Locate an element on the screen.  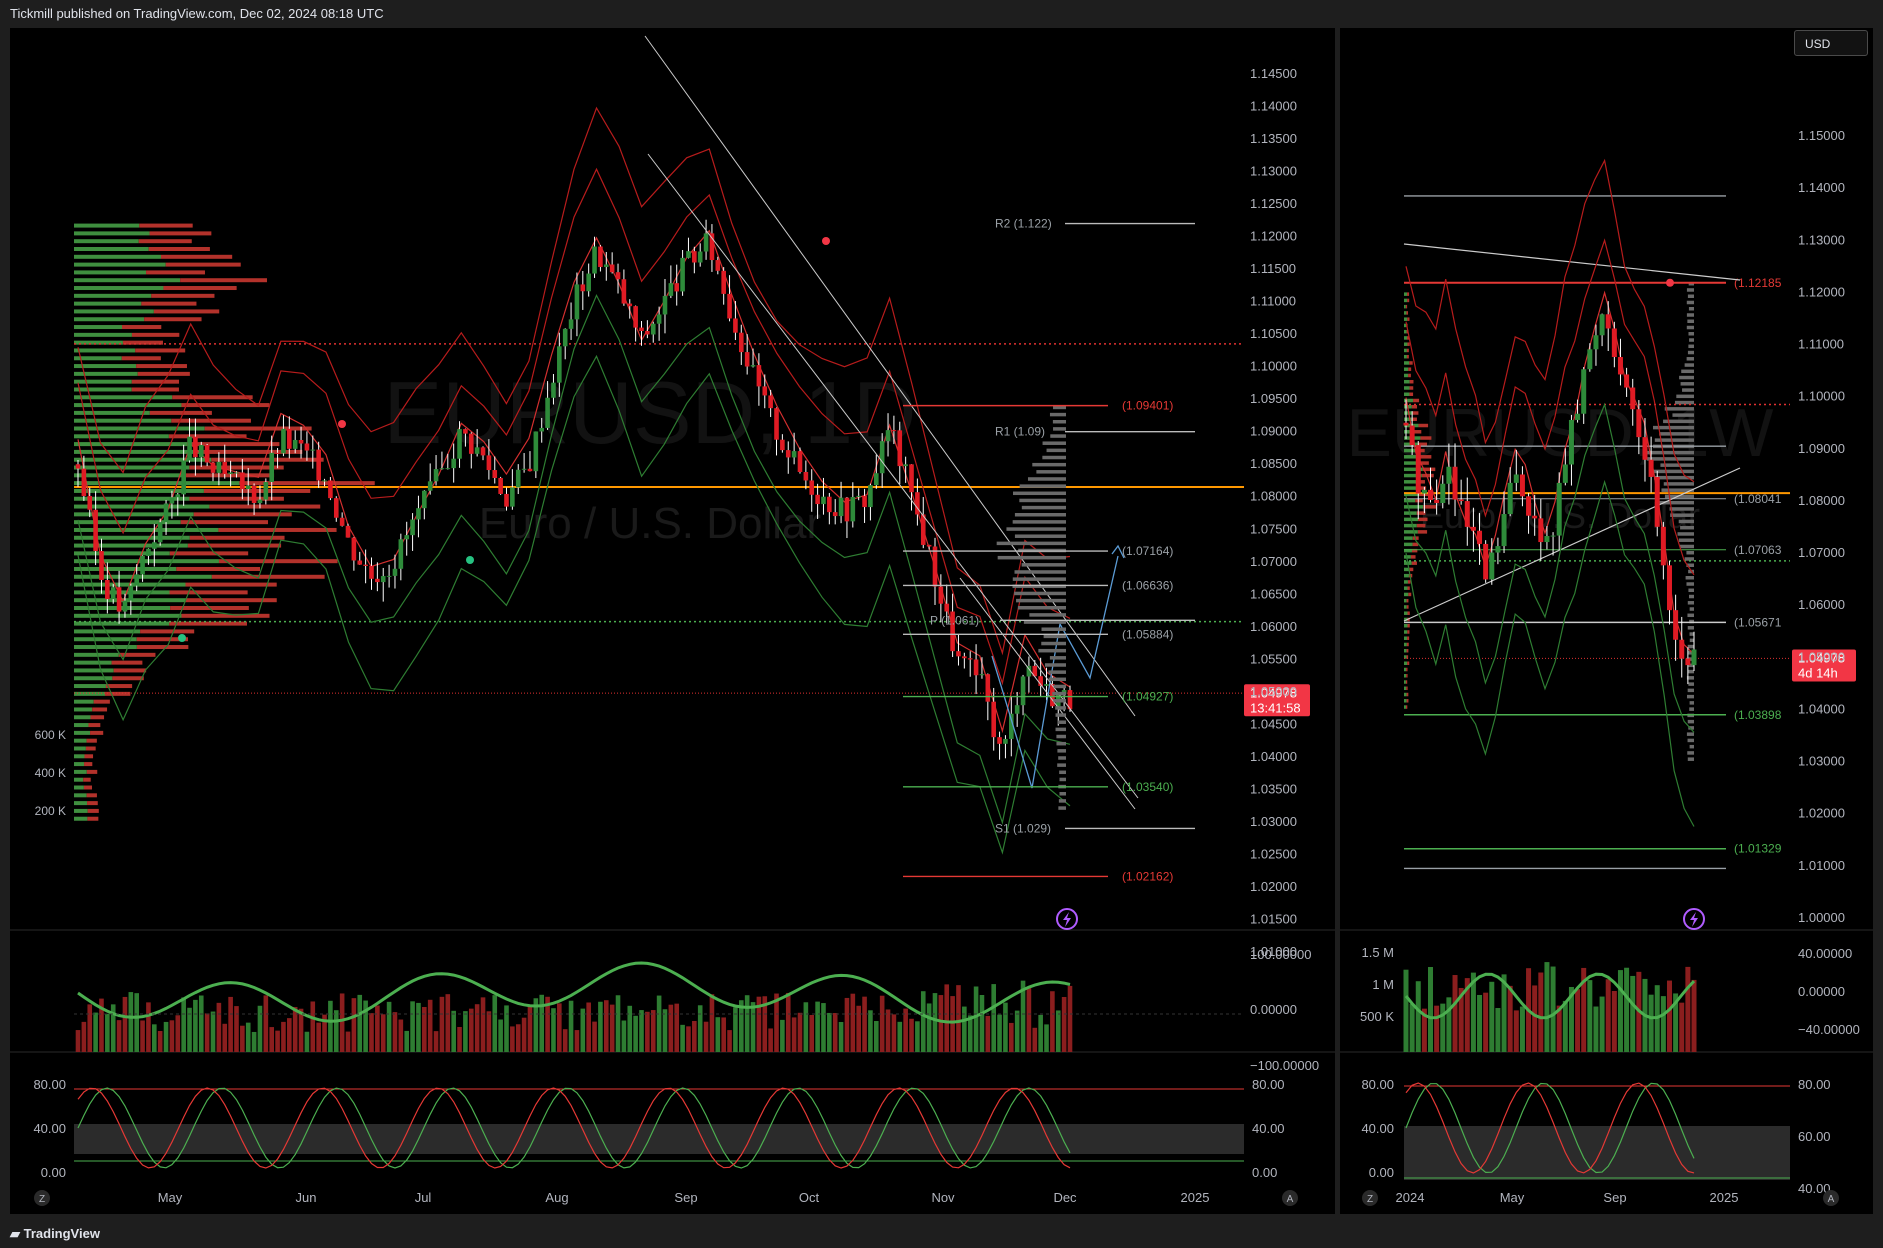
currency-button: USD is located at coordinates (1831, 43).